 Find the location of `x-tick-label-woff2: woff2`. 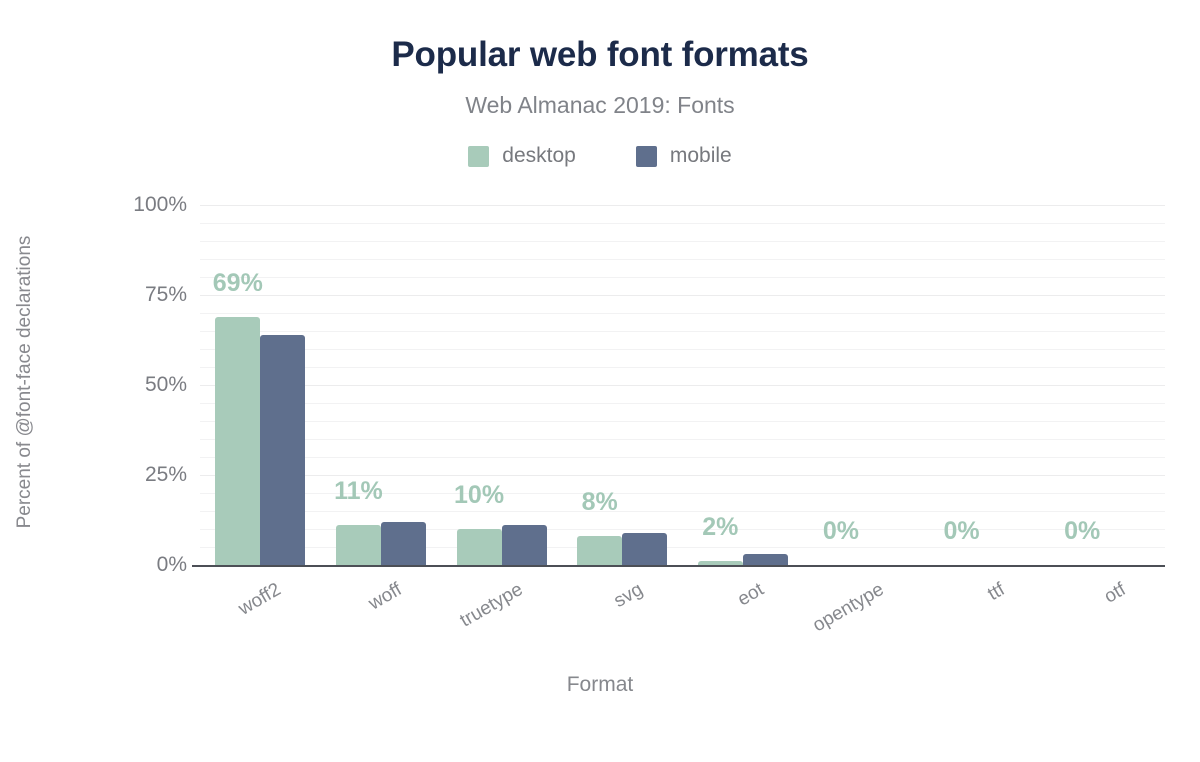

x-tick-label-woff2: woff2 is located at coordinates (260, 599).